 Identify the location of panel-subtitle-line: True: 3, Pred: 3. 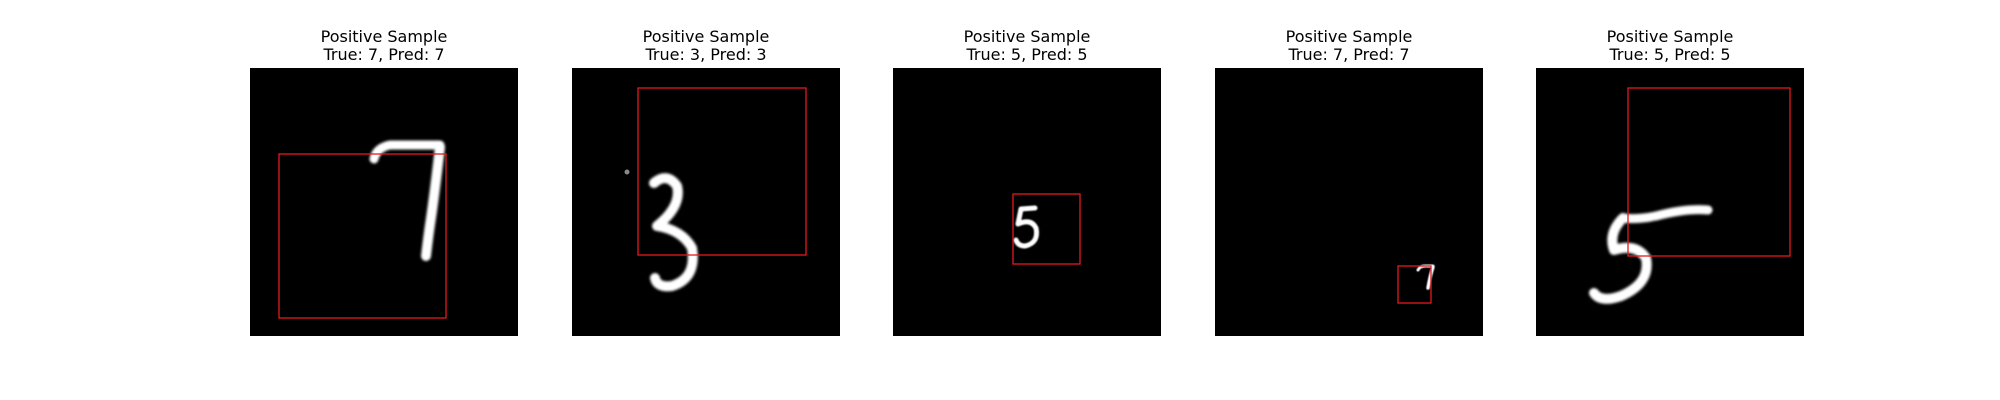
(706, 54).